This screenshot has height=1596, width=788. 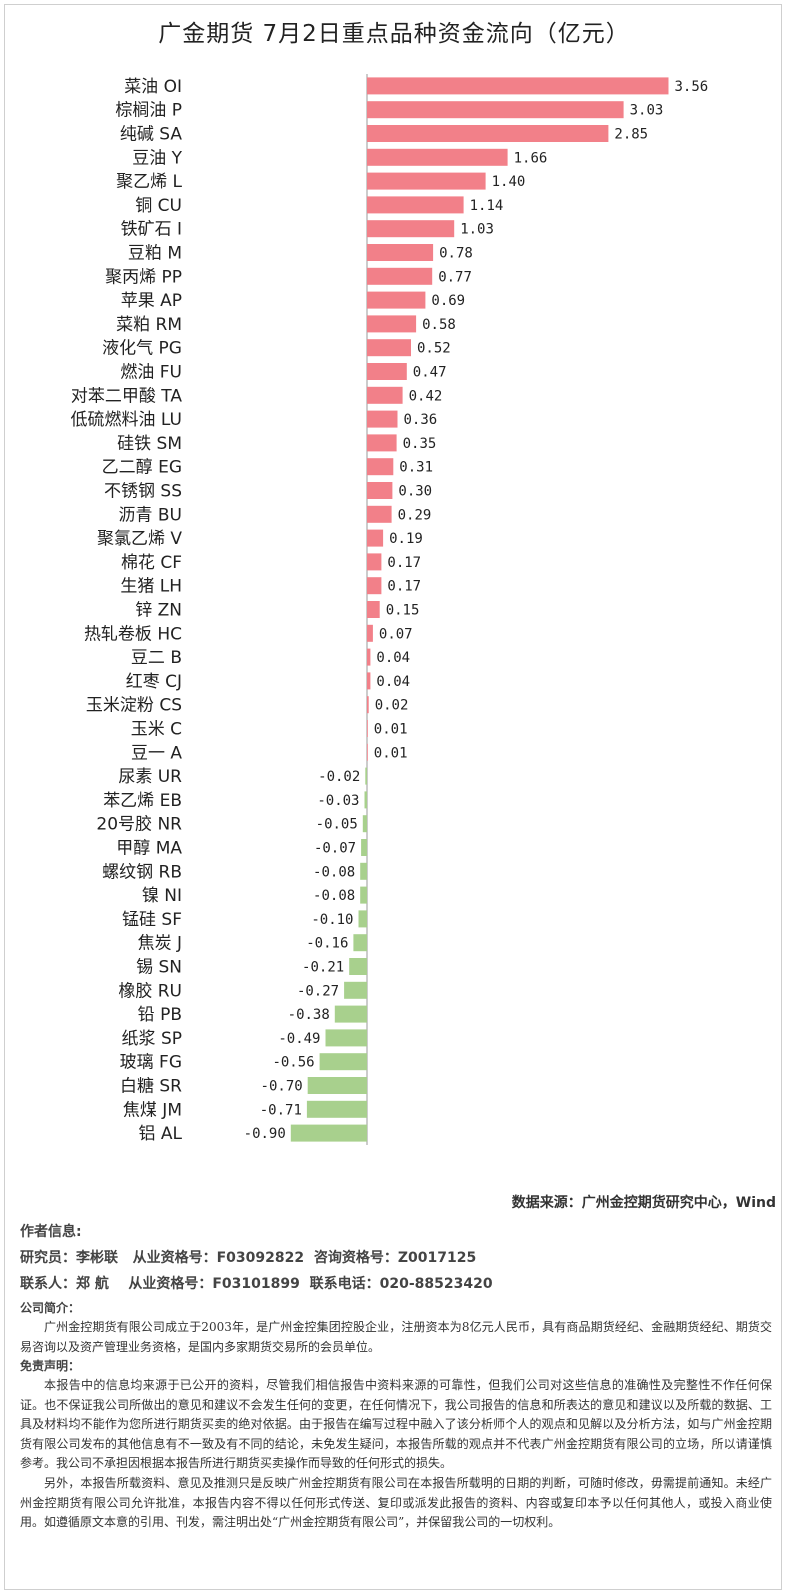 I want to click on author-line-researcher: 研究员：李彬联 从业资格号：F03092822 咨询资格号：Z0017125, so click(x=248, y=1258).